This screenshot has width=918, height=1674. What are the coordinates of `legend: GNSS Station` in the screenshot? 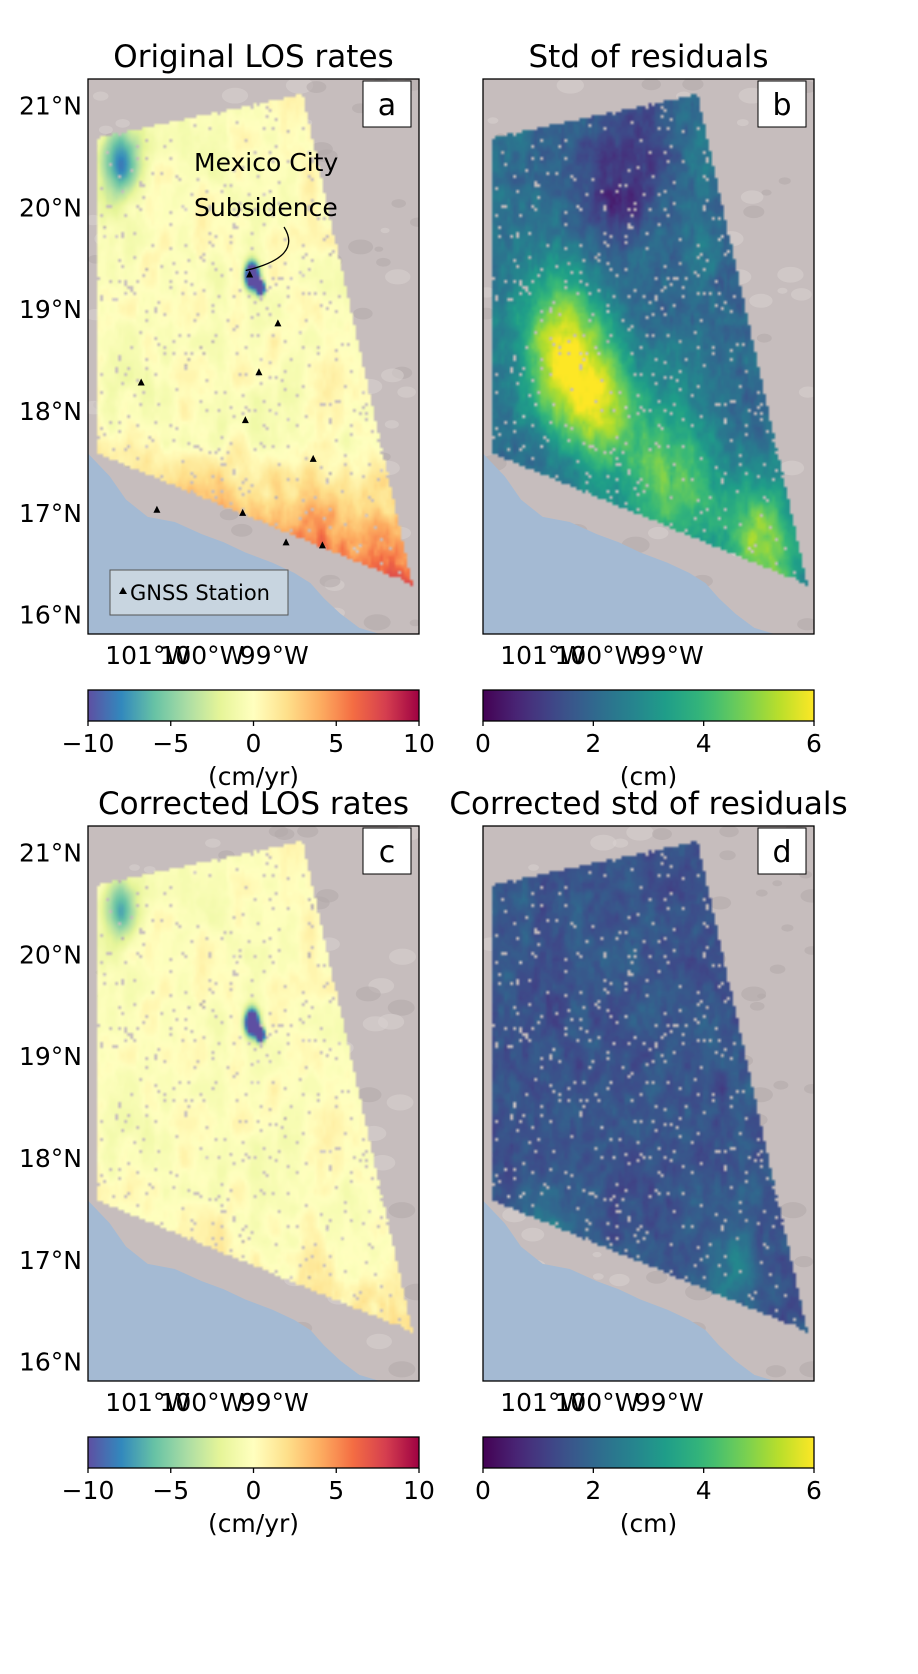 It's located at (199, 592).